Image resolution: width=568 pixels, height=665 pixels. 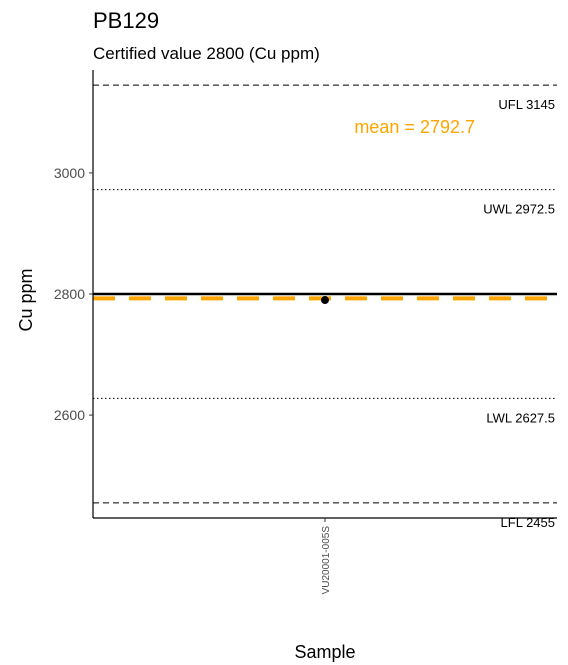 What do you see at coordinates (447, 127) in the screenshot?
I see `mean-label-value: 2792.7` at bounding box center [447, 127].